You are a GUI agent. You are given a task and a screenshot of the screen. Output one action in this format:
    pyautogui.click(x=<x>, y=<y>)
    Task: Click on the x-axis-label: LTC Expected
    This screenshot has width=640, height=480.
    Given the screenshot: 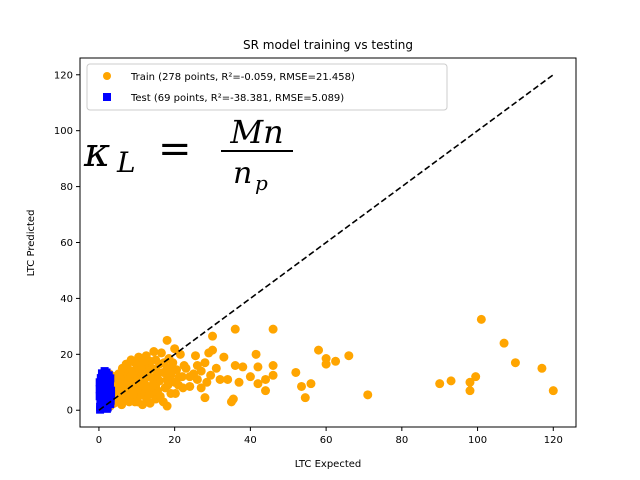 What is the action you would take?
    pyautogui.click(x=328, y=464)
    